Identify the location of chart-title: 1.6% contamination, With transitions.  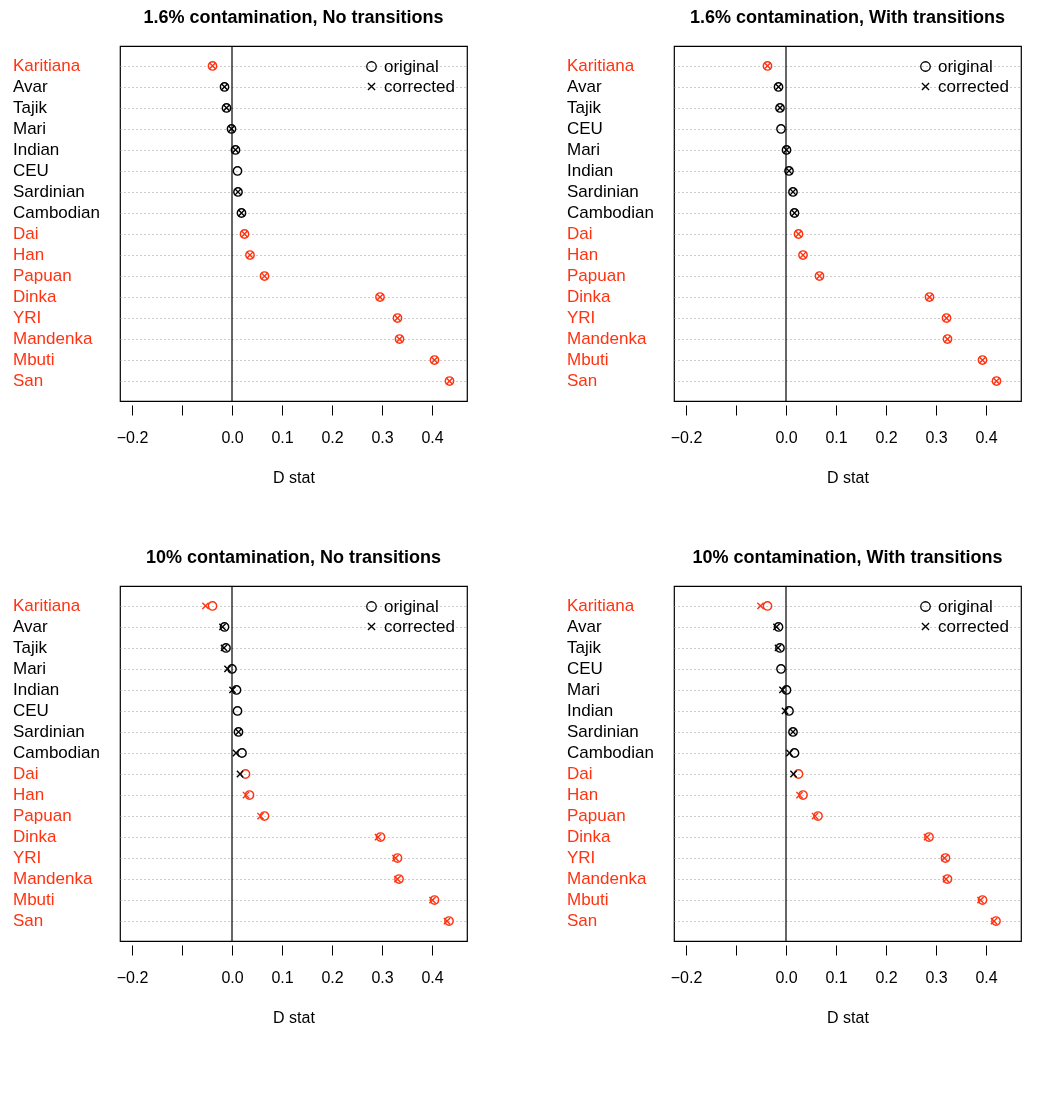
(847, 17).